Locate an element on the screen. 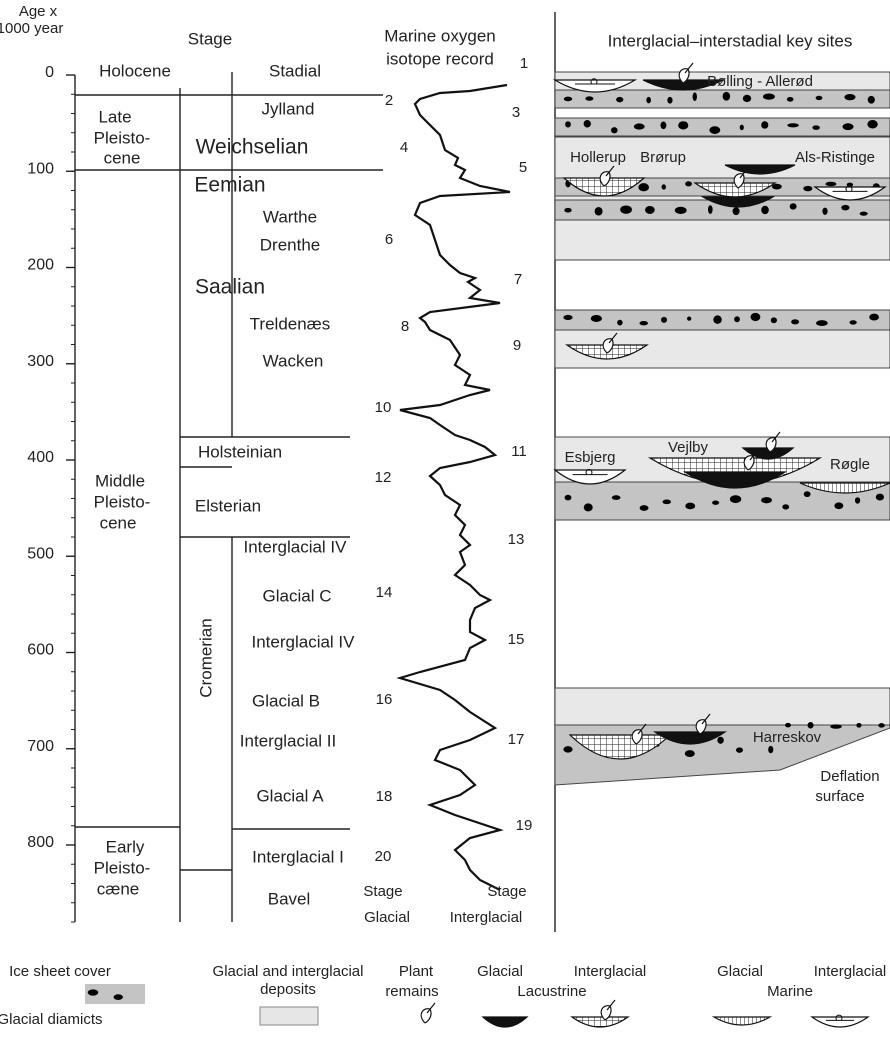  isotope-stage: 11 is located at coordinates (519, 451).